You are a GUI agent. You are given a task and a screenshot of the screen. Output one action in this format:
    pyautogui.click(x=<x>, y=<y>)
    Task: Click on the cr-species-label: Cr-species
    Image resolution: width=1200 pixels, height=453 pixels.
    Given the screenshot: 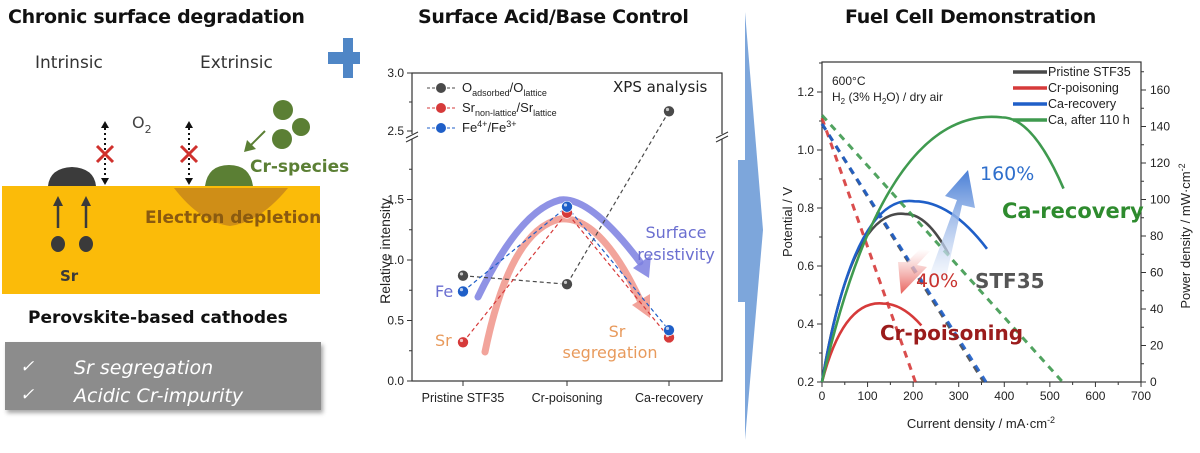 What is the action you would take?
    pyautogui.click(x=299, y=167)
    